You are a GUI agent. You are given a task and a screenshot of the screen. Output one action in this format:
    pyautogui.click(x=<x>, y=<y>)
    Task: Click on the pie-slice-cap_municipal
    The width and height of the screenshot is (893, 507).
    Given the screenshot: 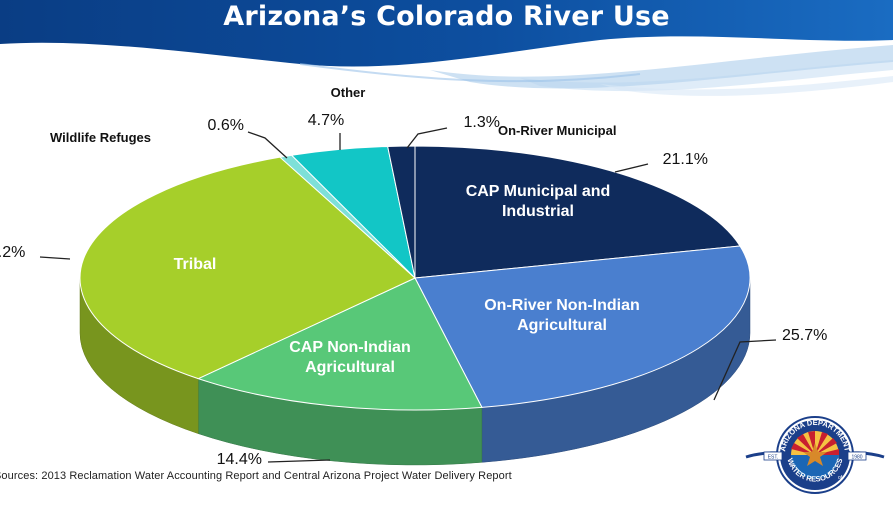 What is the action you would take?
    pyautogui.click(x=577, y=212)
    